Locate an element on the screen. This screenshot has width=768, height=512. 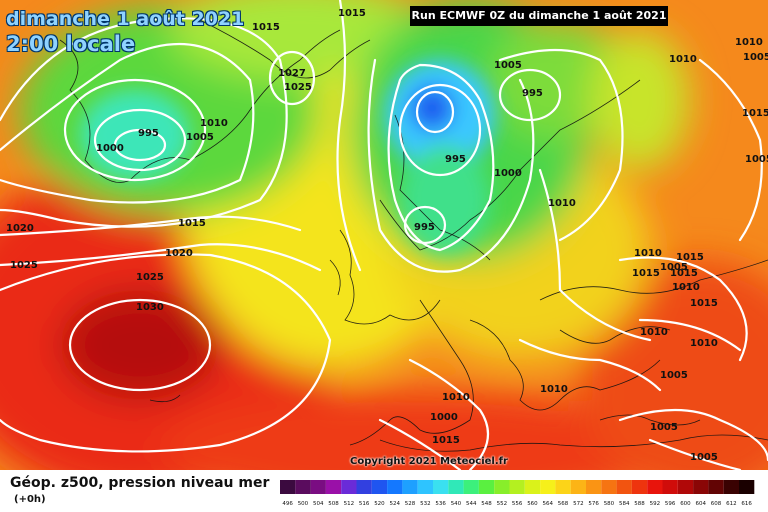
copyright-notice: Copyright 2021 Meteociel.fr is located at coordinates (429, 461).